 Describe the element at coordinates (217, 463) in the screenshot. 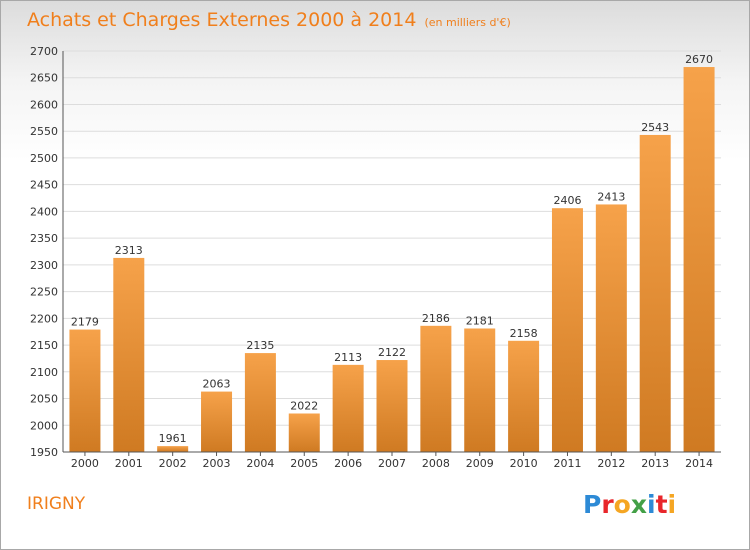

I see `x-tick-label: 2003` at that location.